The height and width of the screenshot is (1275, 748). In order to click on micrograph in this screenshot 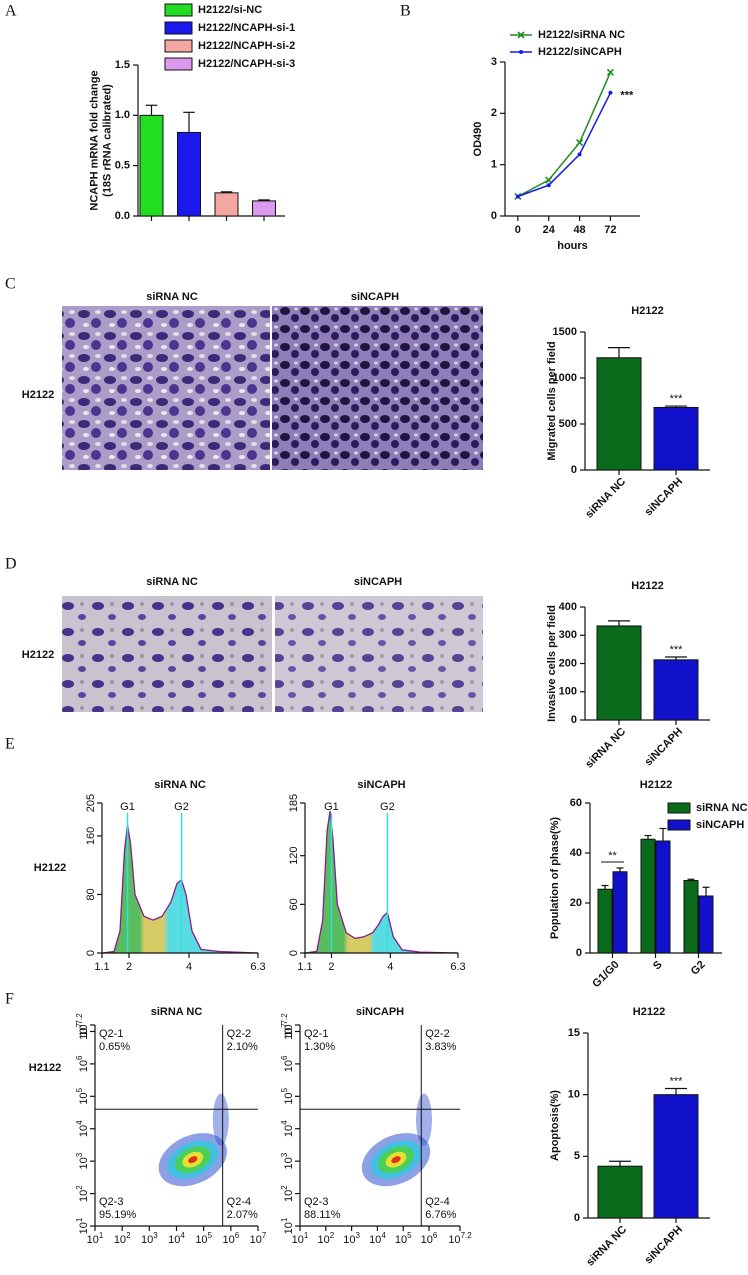, I will do `click(379, 654)`.